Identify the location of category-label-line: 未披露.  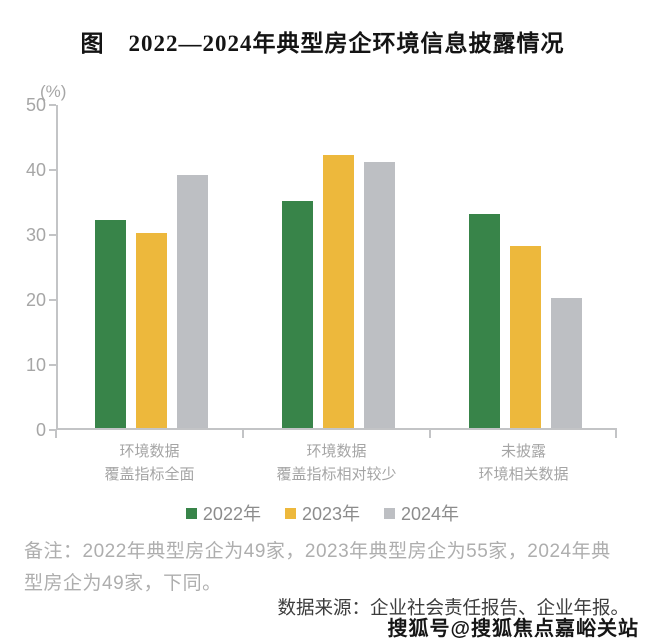
(523, 451).